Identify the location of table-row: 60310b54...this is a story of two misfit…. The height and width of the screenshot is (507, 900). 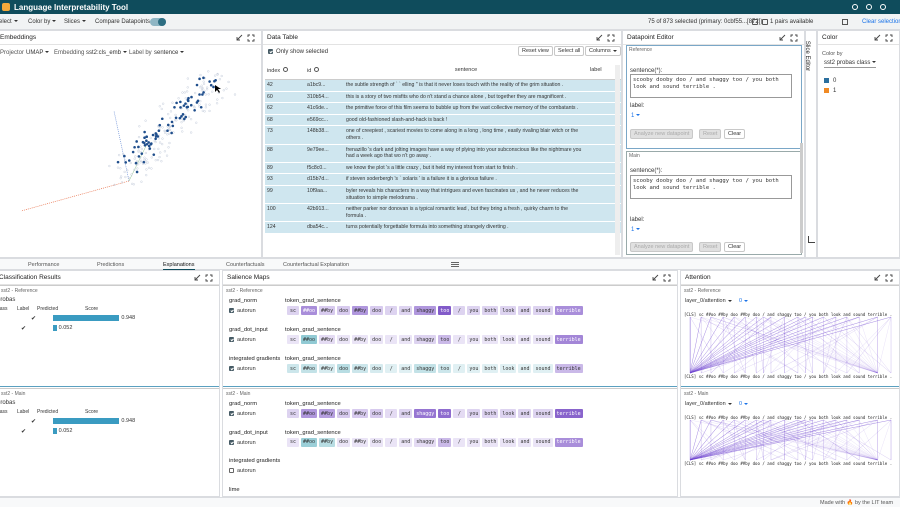
(443, 97).